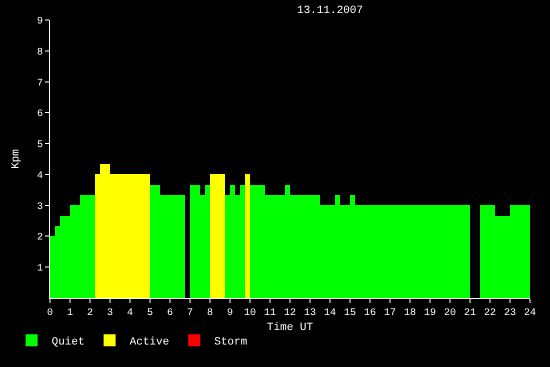 This screenshot has height=367, width=550. Describe the element at coordinates (39, 146) in the screenshot. I see `y-tick-label: 5` at that location.